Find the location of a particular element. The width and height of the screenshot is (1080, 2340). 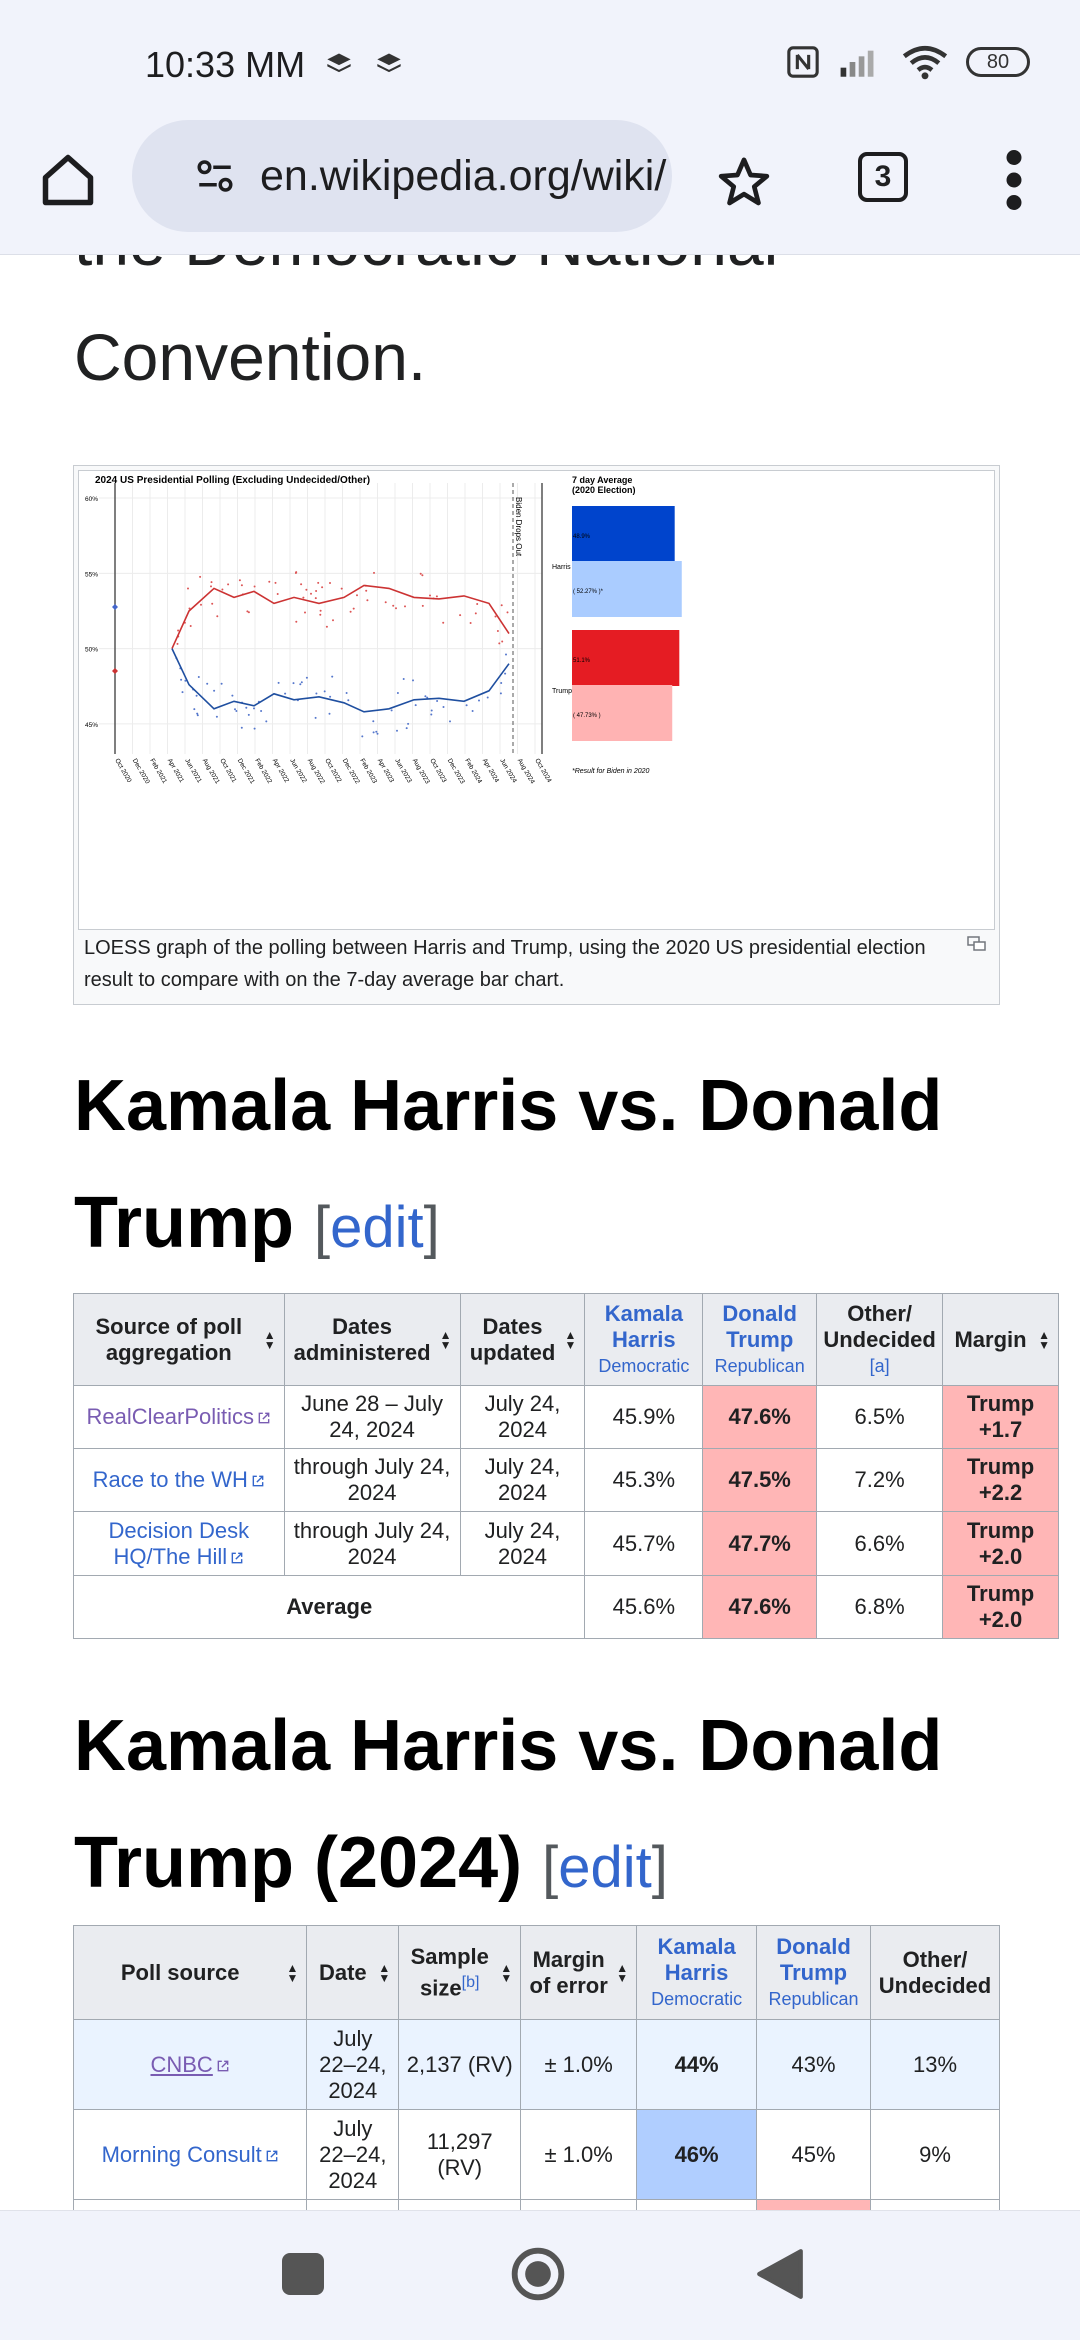

column-header-other: Other/ Undecided [a] is located at coordinates (880, 1339).